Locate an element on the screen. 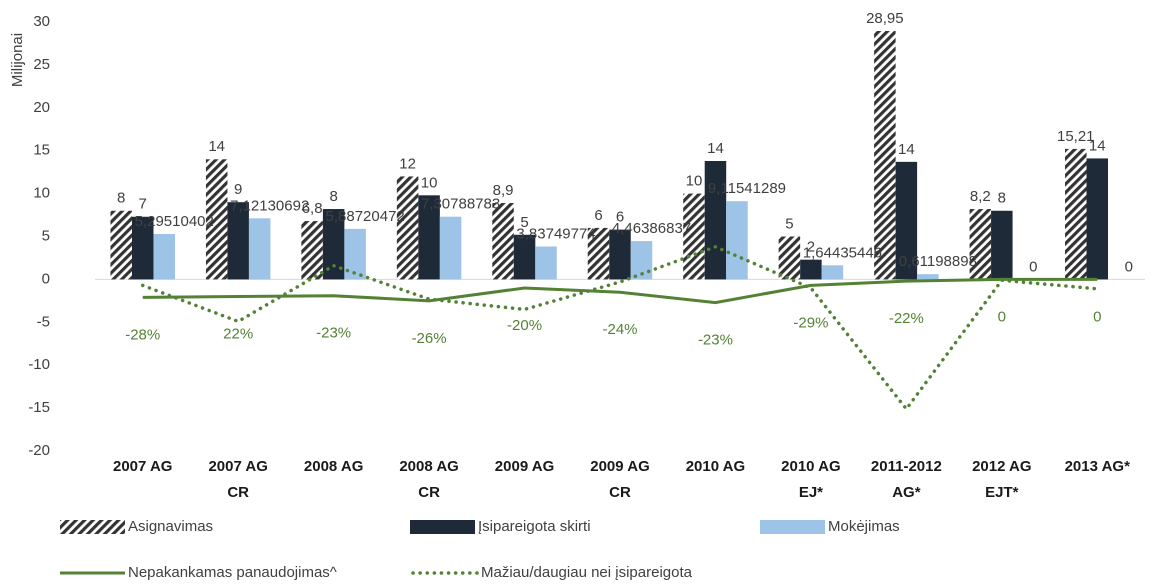 This screenshot has width=1156, height=585. y-tick-label: 30 is located at coordinates (41, 21).